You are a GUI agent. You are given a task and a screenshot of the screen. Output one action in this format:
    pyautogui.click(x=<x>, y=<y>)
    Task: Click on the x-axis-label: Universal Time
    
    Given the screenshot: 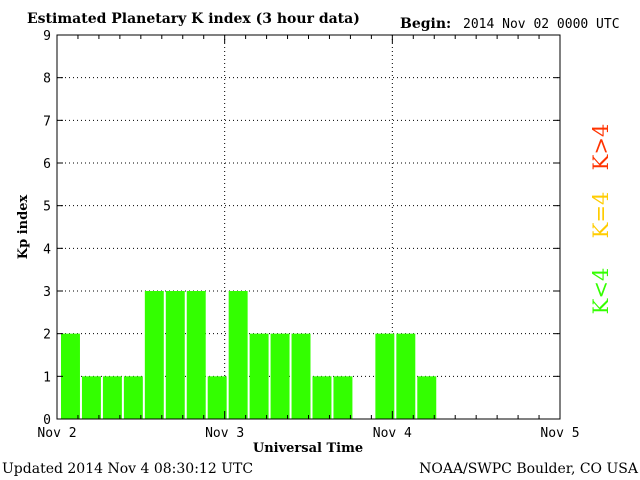 What is the action you would take?
    pyautogui.click(x=308, y=448)
    